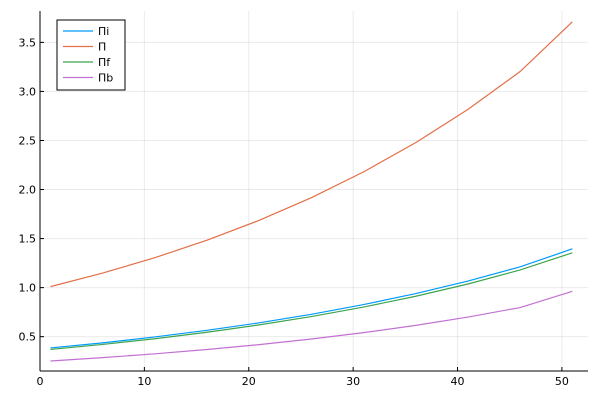 This screenshot has height=400, width=600. I want to click on legend-label-2: Π, so click(102, 47).